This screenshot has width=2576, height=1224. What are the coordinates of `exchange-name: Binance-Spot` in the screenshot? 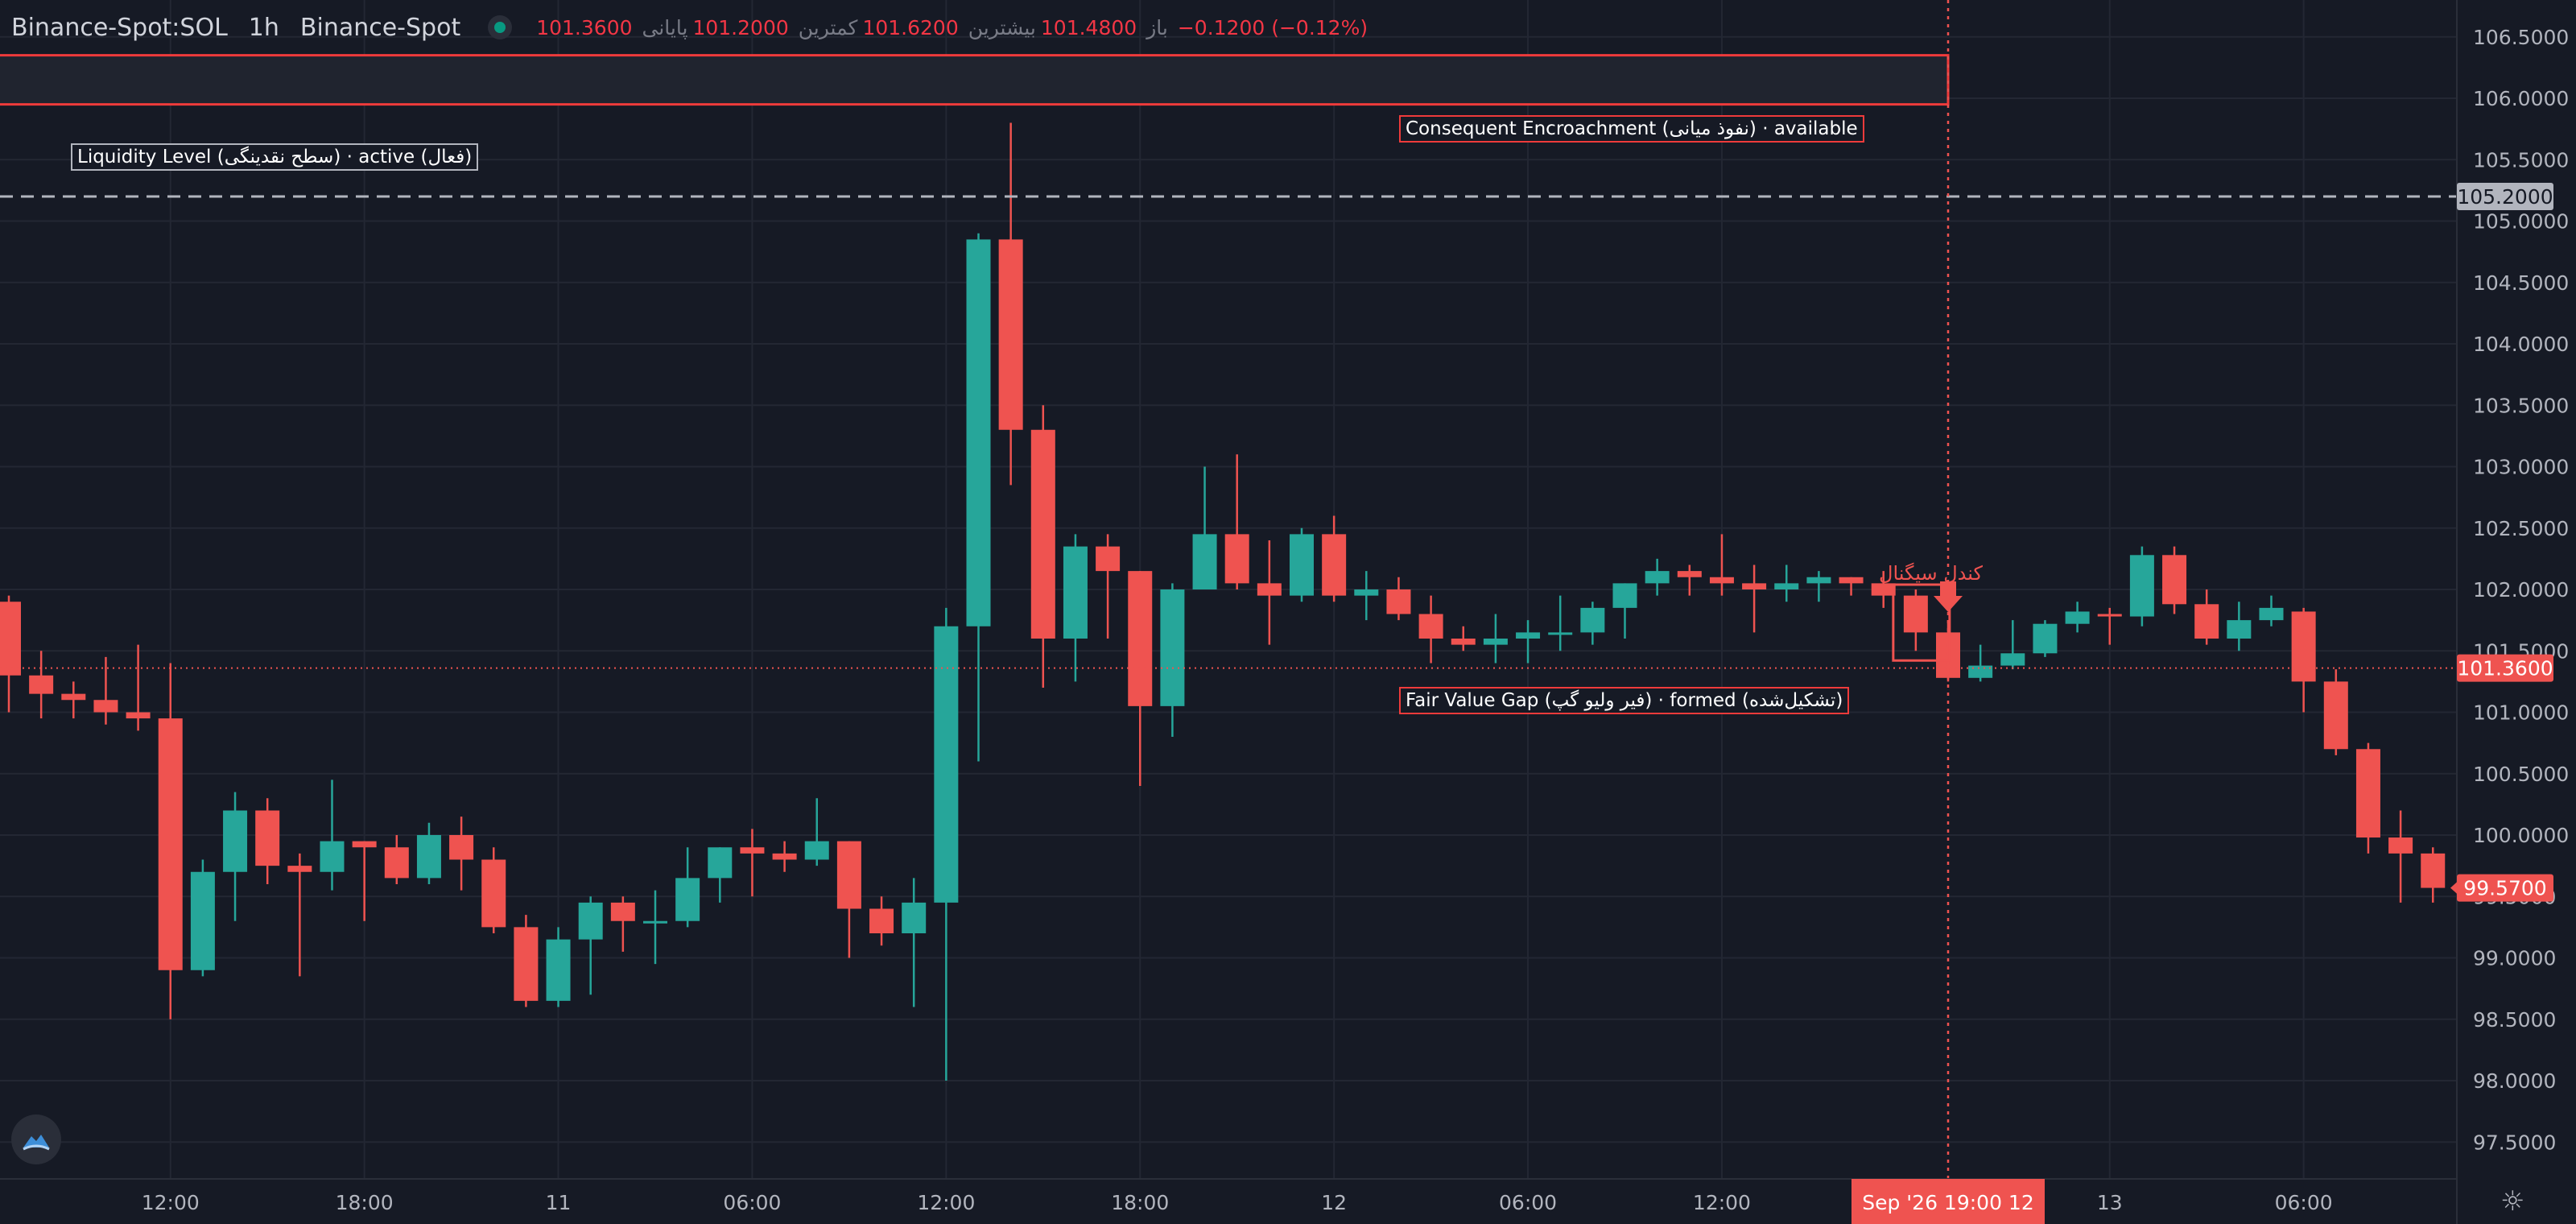 It's located at (380, 27).